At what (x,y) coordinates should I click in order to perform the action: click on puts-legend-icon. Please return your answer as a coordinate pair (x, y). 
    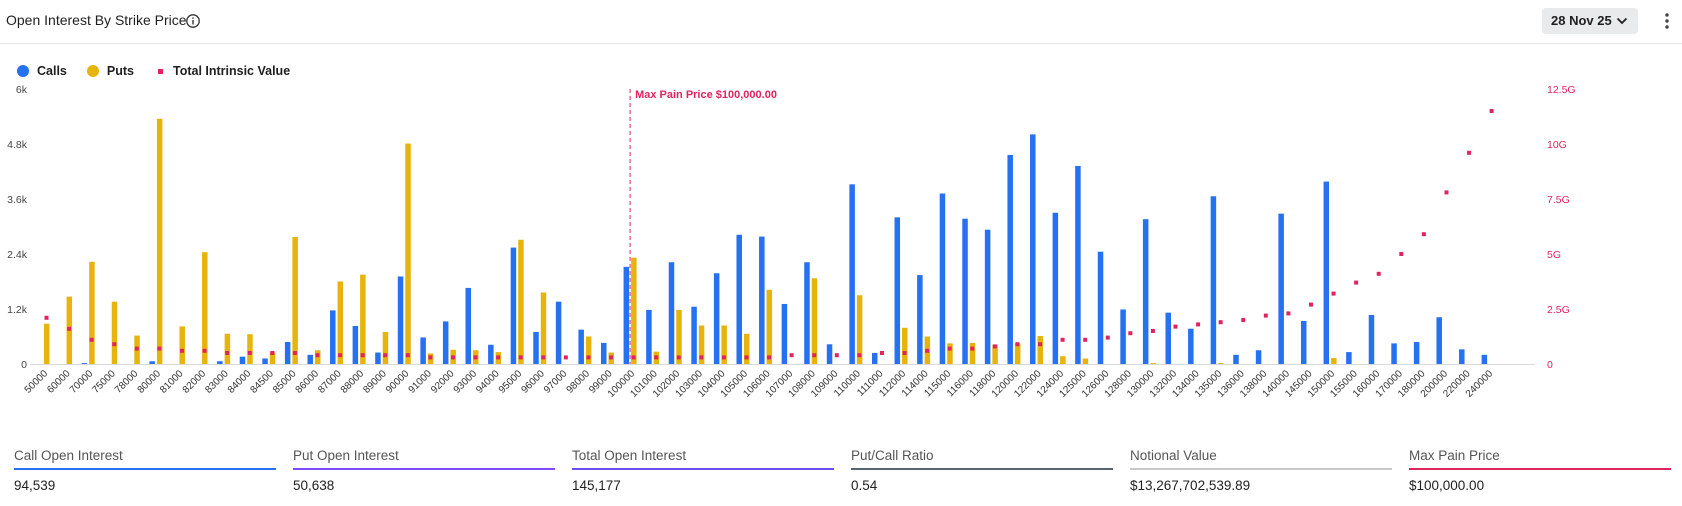
    Looking at the image, I should click on (92, 71).